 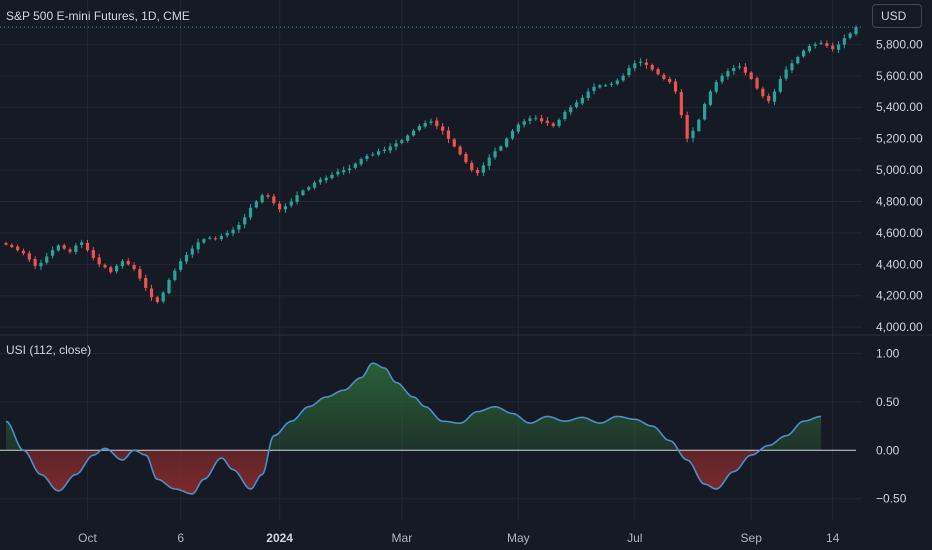 I want to click on price-tick-label: 4,400.00, so click(x=899, y=264).